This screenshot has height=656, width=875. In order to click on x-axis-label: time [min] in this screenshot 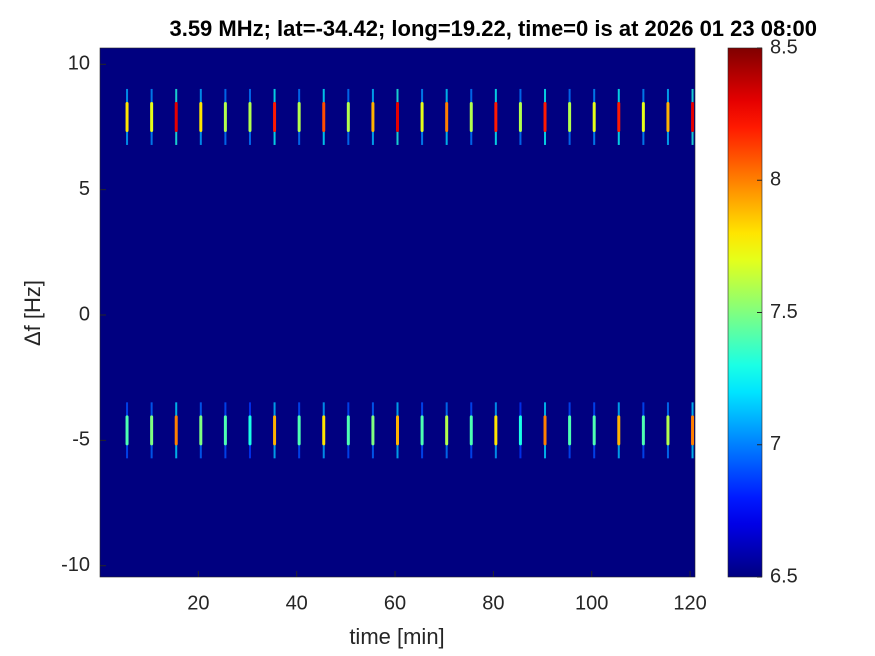, I will do `click(396, 636)`.